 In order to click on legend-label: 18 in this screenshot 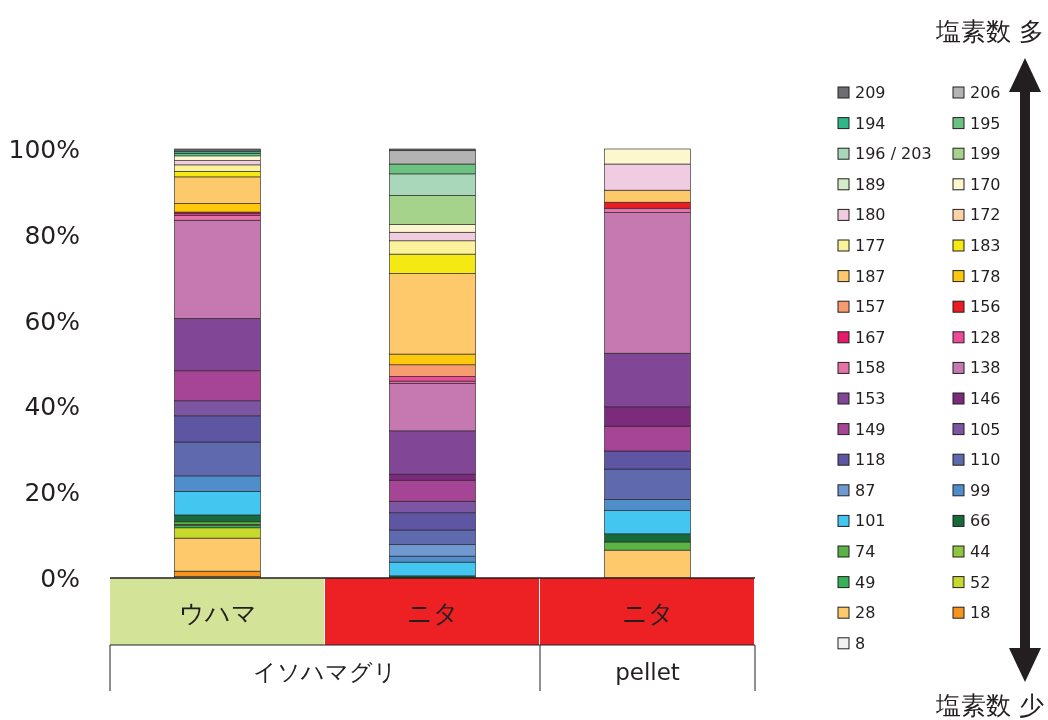, I will do `click(980, 613)`.